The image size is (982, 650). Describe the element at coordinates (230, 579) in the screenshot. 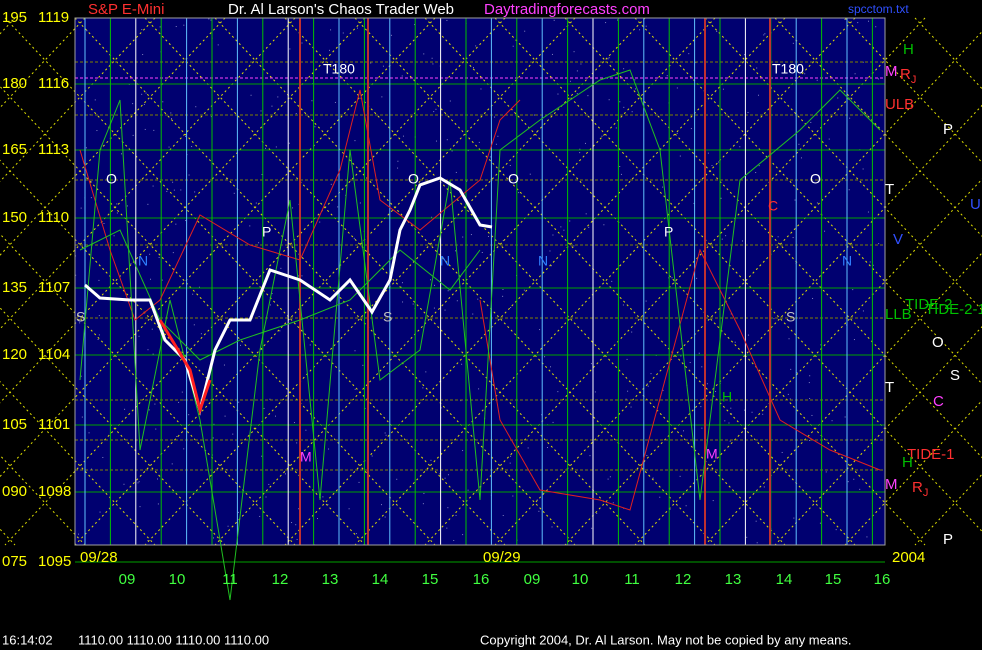

I see `x-label: 11` at that location.